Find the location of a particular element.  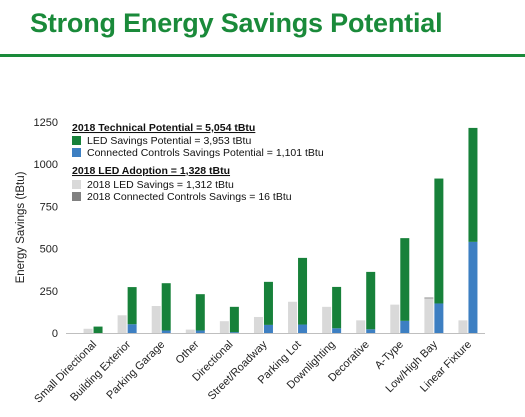

x-tick-label: Other is located at coordinates (187, 352).